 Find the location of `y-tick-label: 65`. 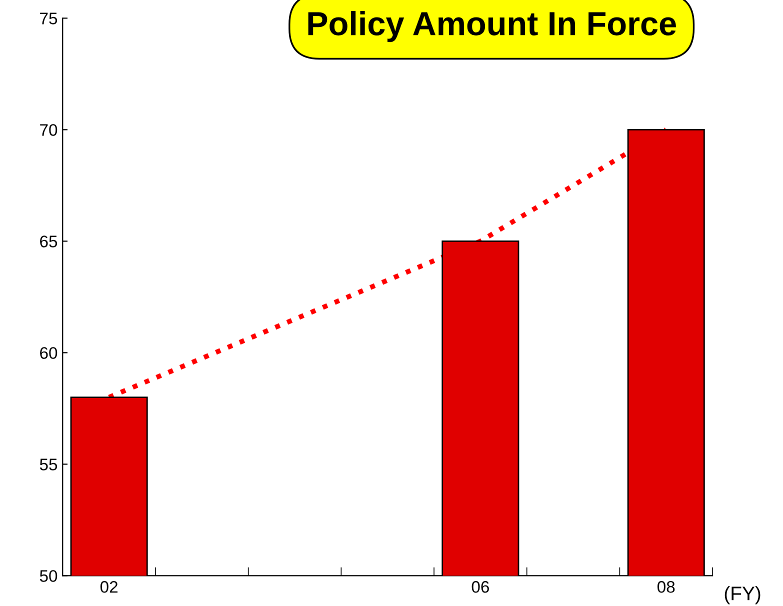

y-tick-label: 65 is located at coordinates (49, 242).